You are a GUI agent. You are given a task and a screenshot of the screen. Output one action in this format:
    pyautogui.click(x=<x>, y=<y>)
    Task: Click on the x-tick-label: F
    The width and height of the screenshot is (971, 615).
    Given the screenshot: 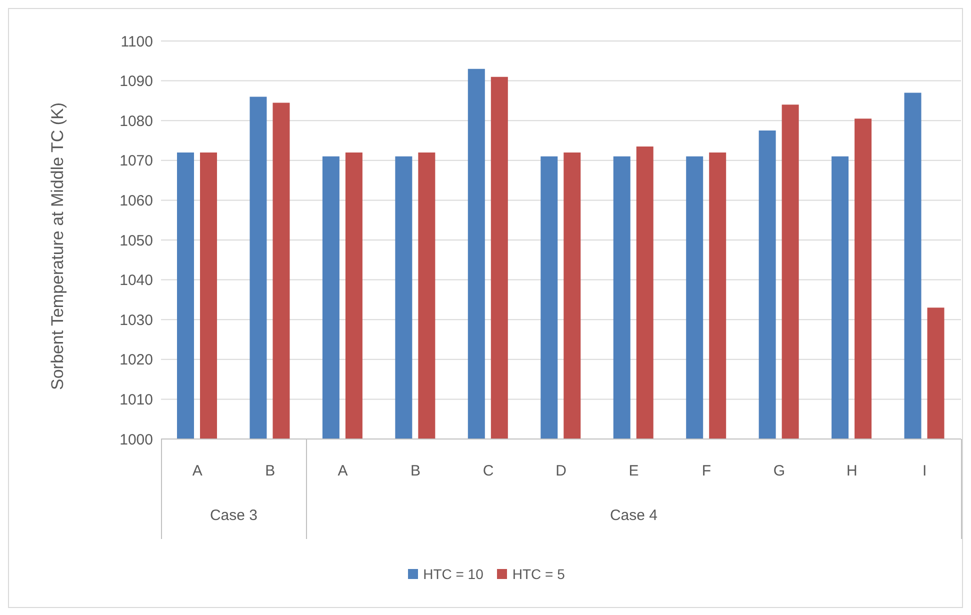 What is the action you would take?
    pyautogui.click(x=707, y=471)
    